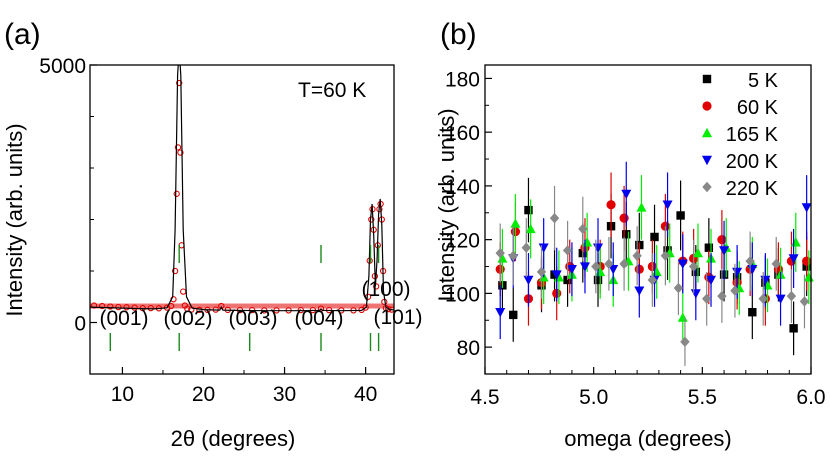 Image resolution: width=830 pixels, height=457 pixels. Describe the element at coordinates (284, 394) in the screenshot. I see `x-tick-label: 30` at that location.